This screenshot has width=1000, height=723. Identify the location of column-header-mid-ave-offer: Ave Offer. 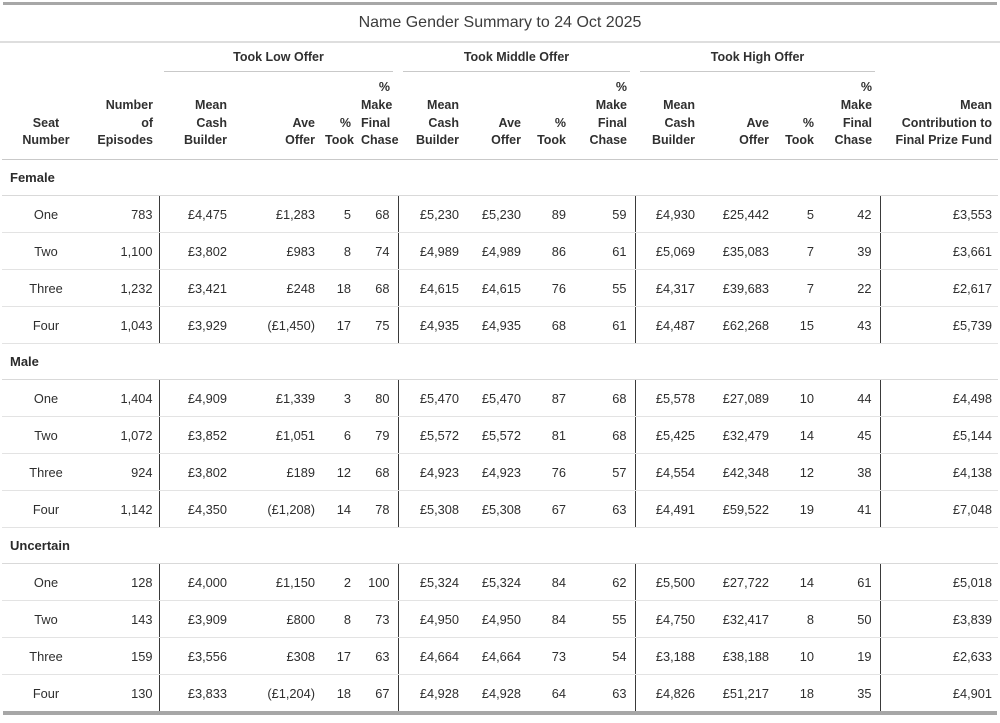
(498, 116).